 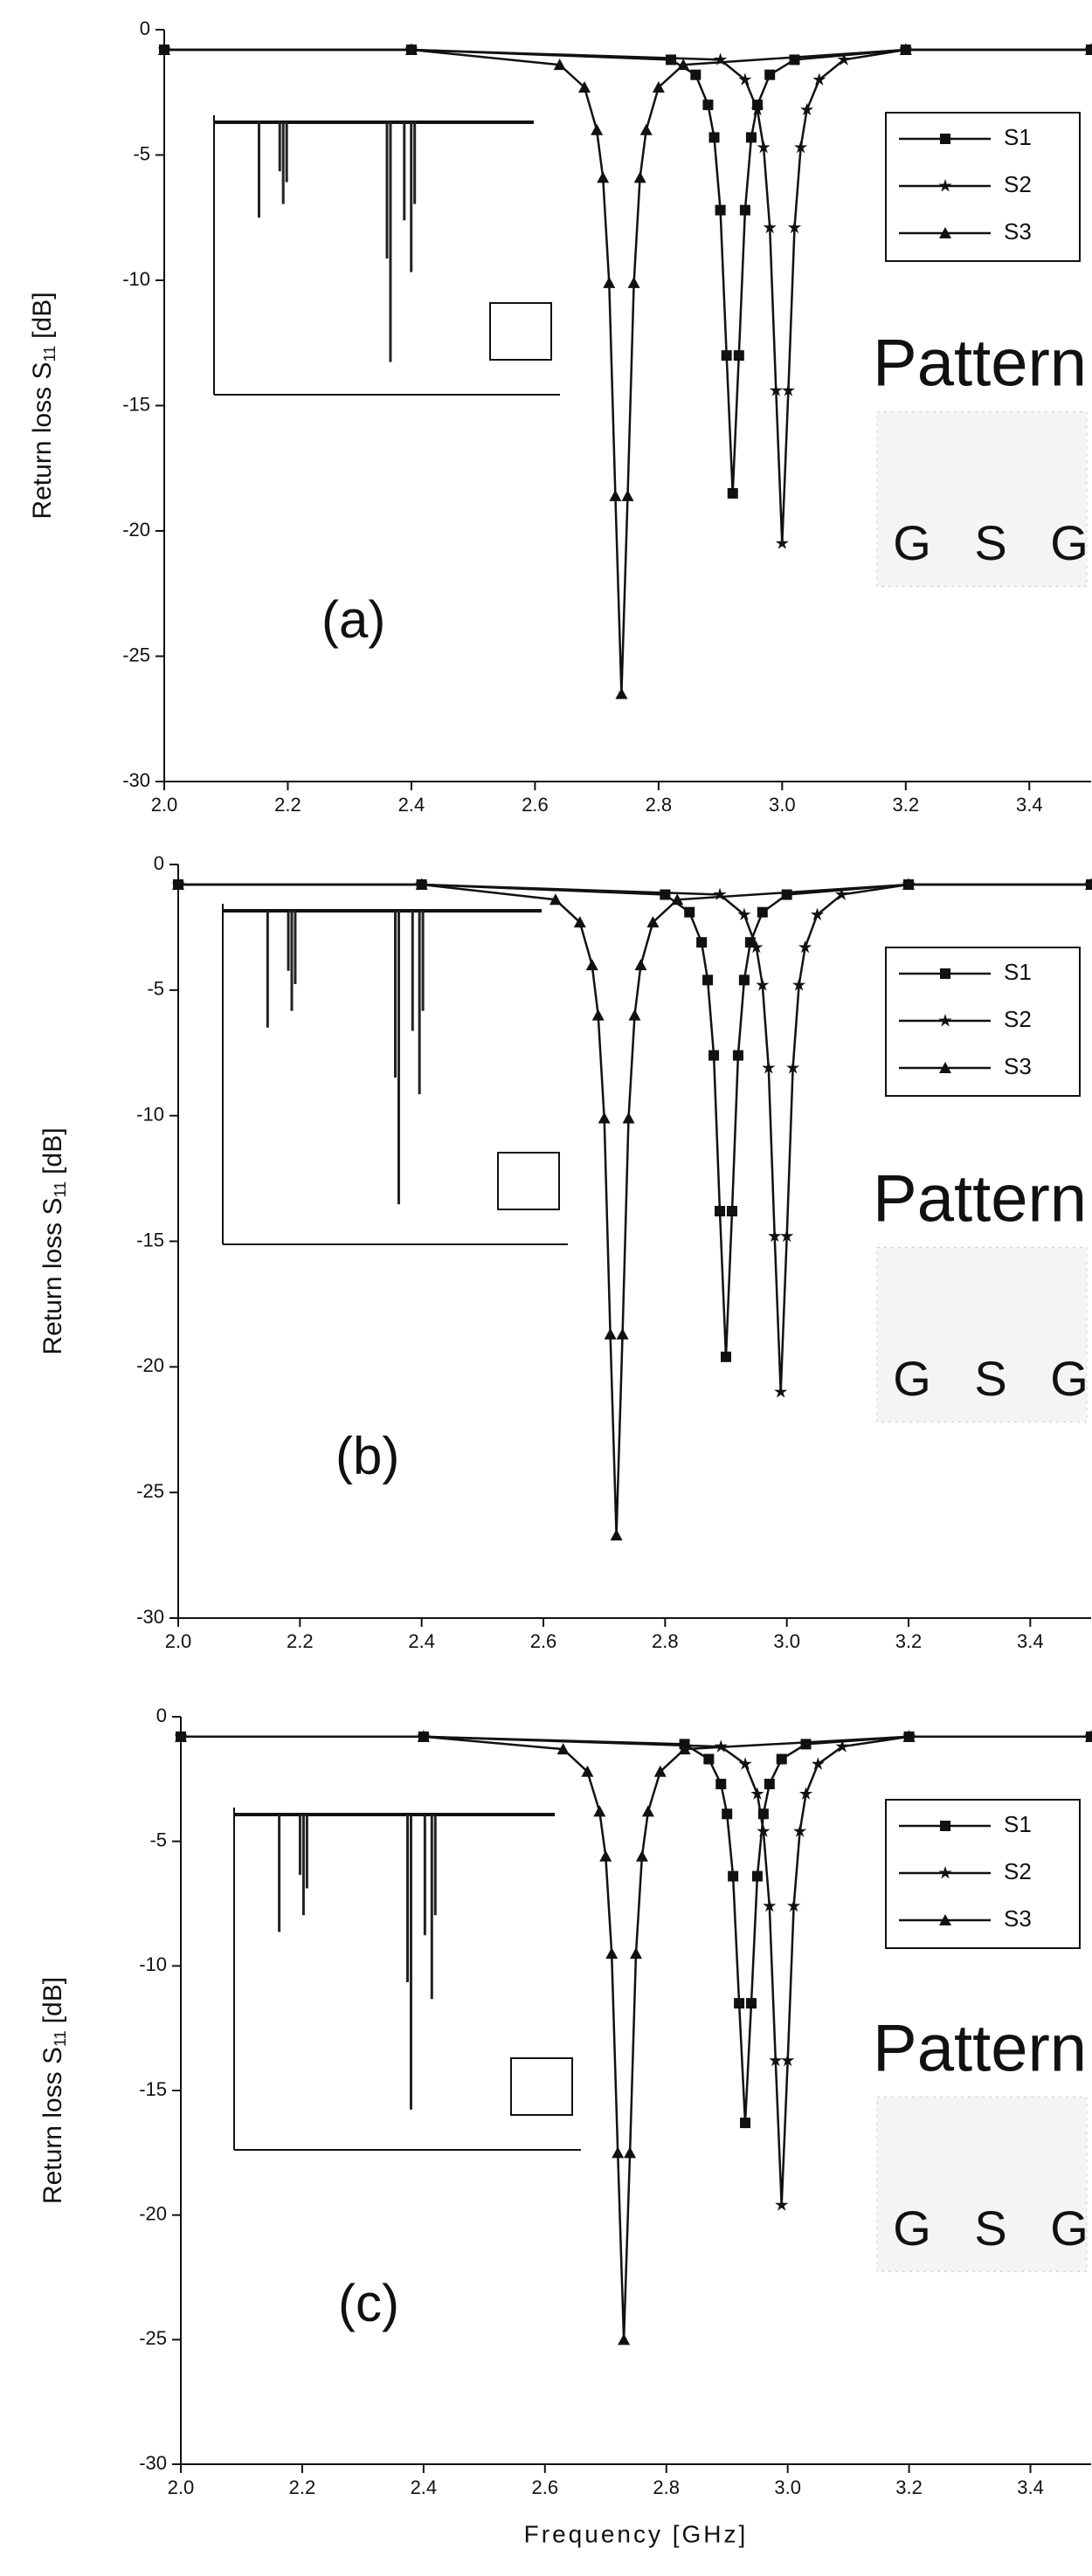 What do you see at coordinates (909, 1641) in the screenshot?
I see `x-tick-label: 3.2` at bounding box center [909, 1641].